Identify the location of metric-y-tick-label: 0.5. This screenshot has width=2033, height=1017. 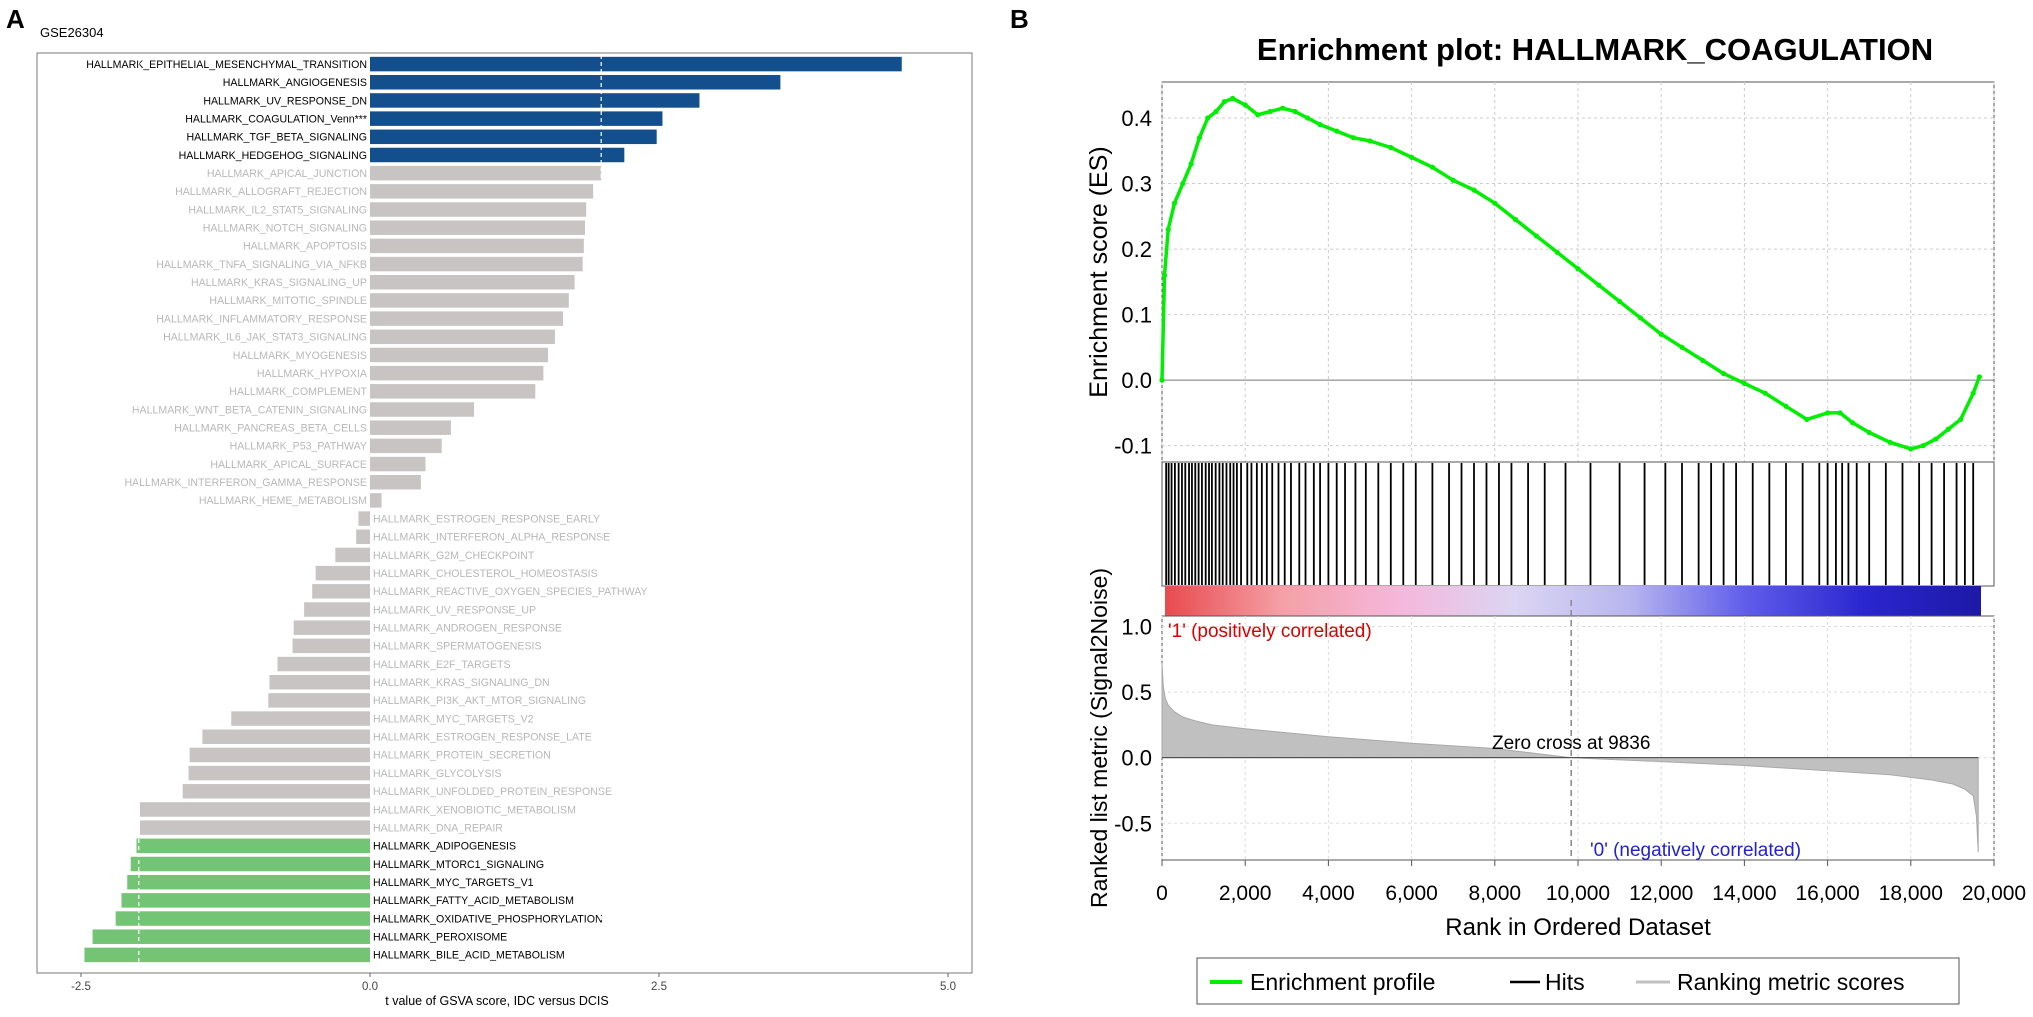
(1136, 692).